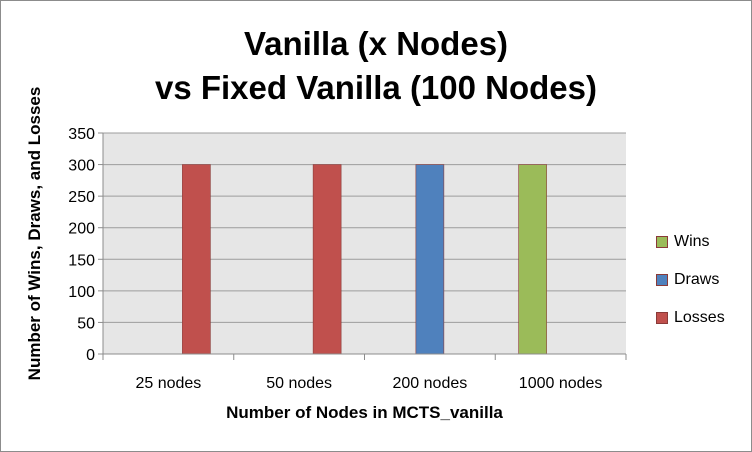  I want to click on y-tick-label: 350, so click(81, 134).